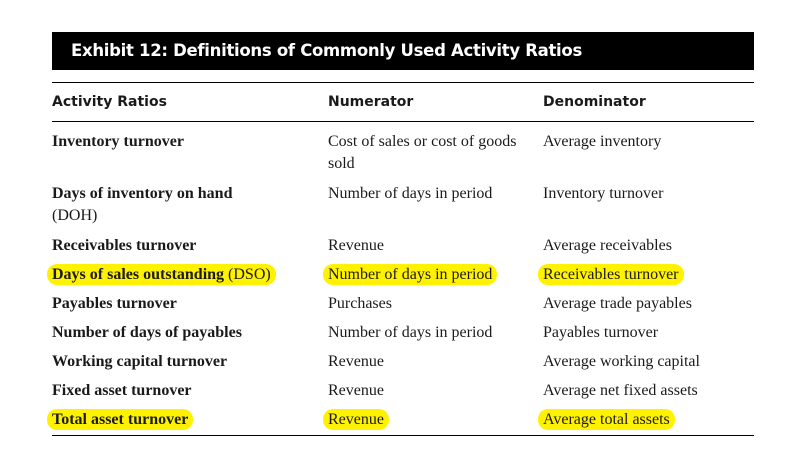 This screenshot has width=801, height=455. I want to click on ratio-name: Number of days of payables, so click(147, 332).